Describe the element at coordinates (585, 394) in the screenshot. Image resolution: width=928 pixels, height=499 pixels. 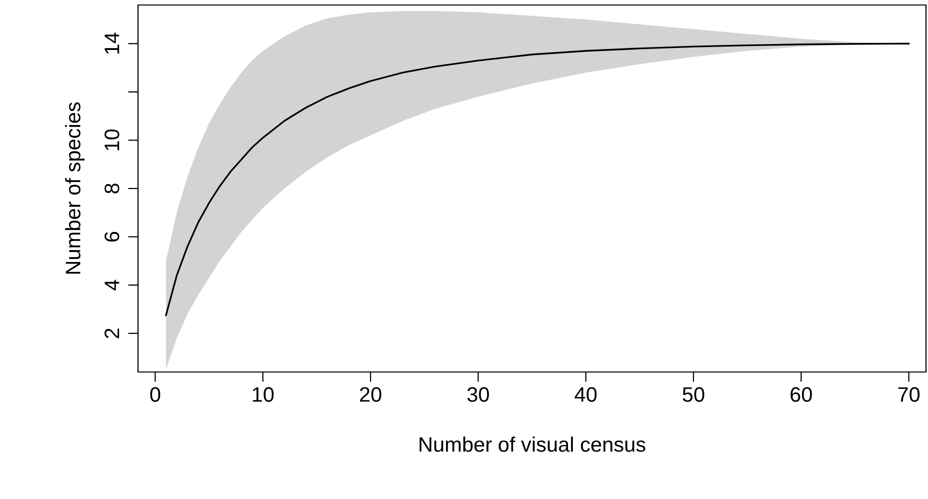
I see `x-tick-label: 40` at that location.